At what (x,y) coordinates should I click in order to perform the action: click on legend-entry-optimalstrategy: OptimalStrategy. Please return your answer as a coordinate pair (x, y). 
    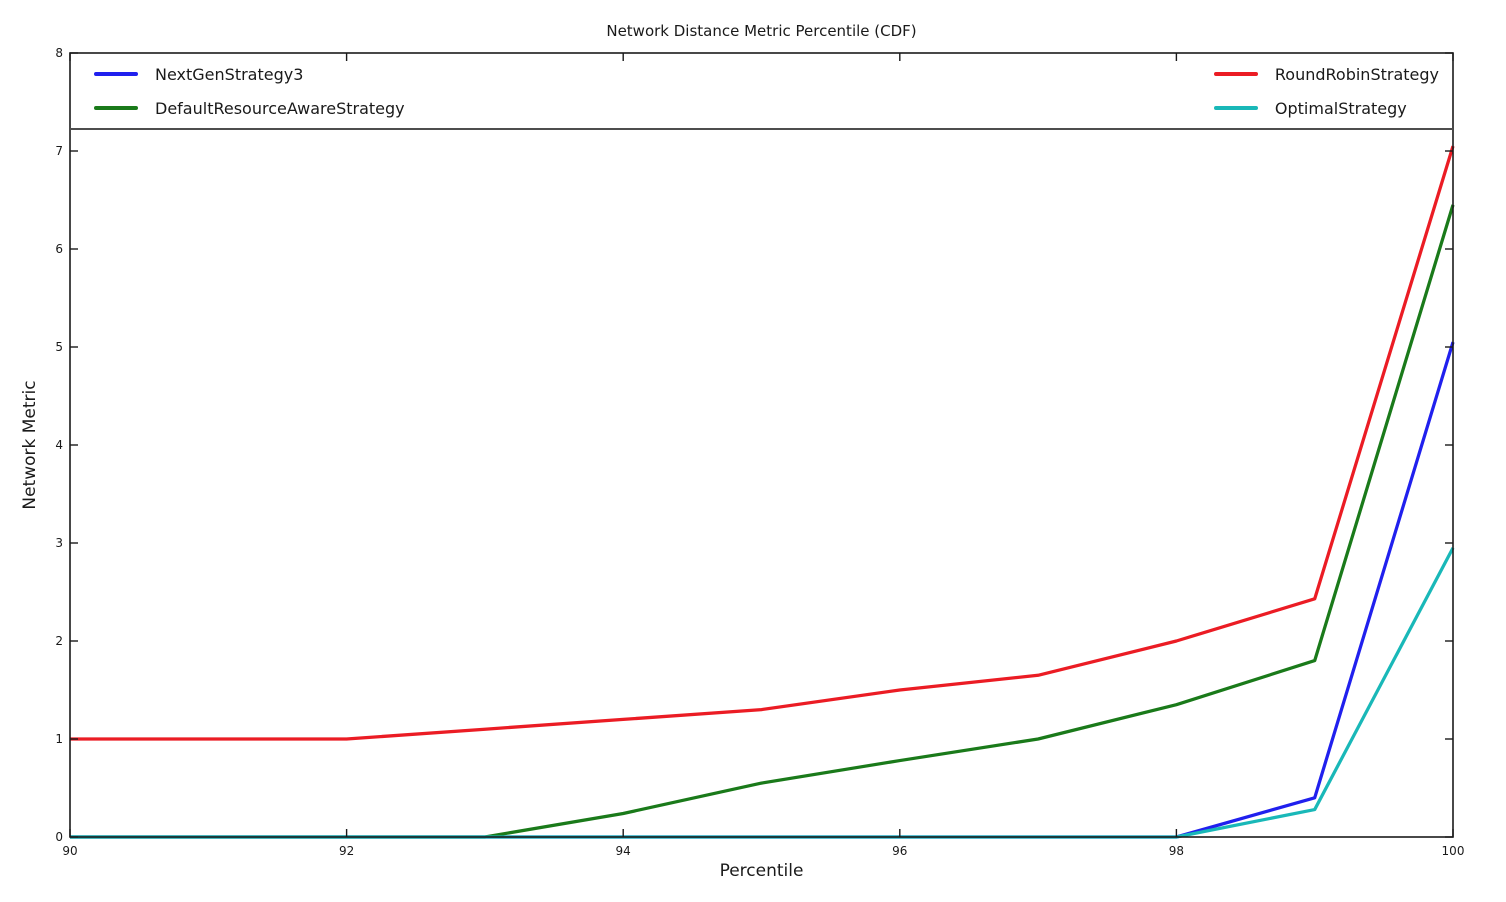
    Looking at the image, I should click on (1326, 108).